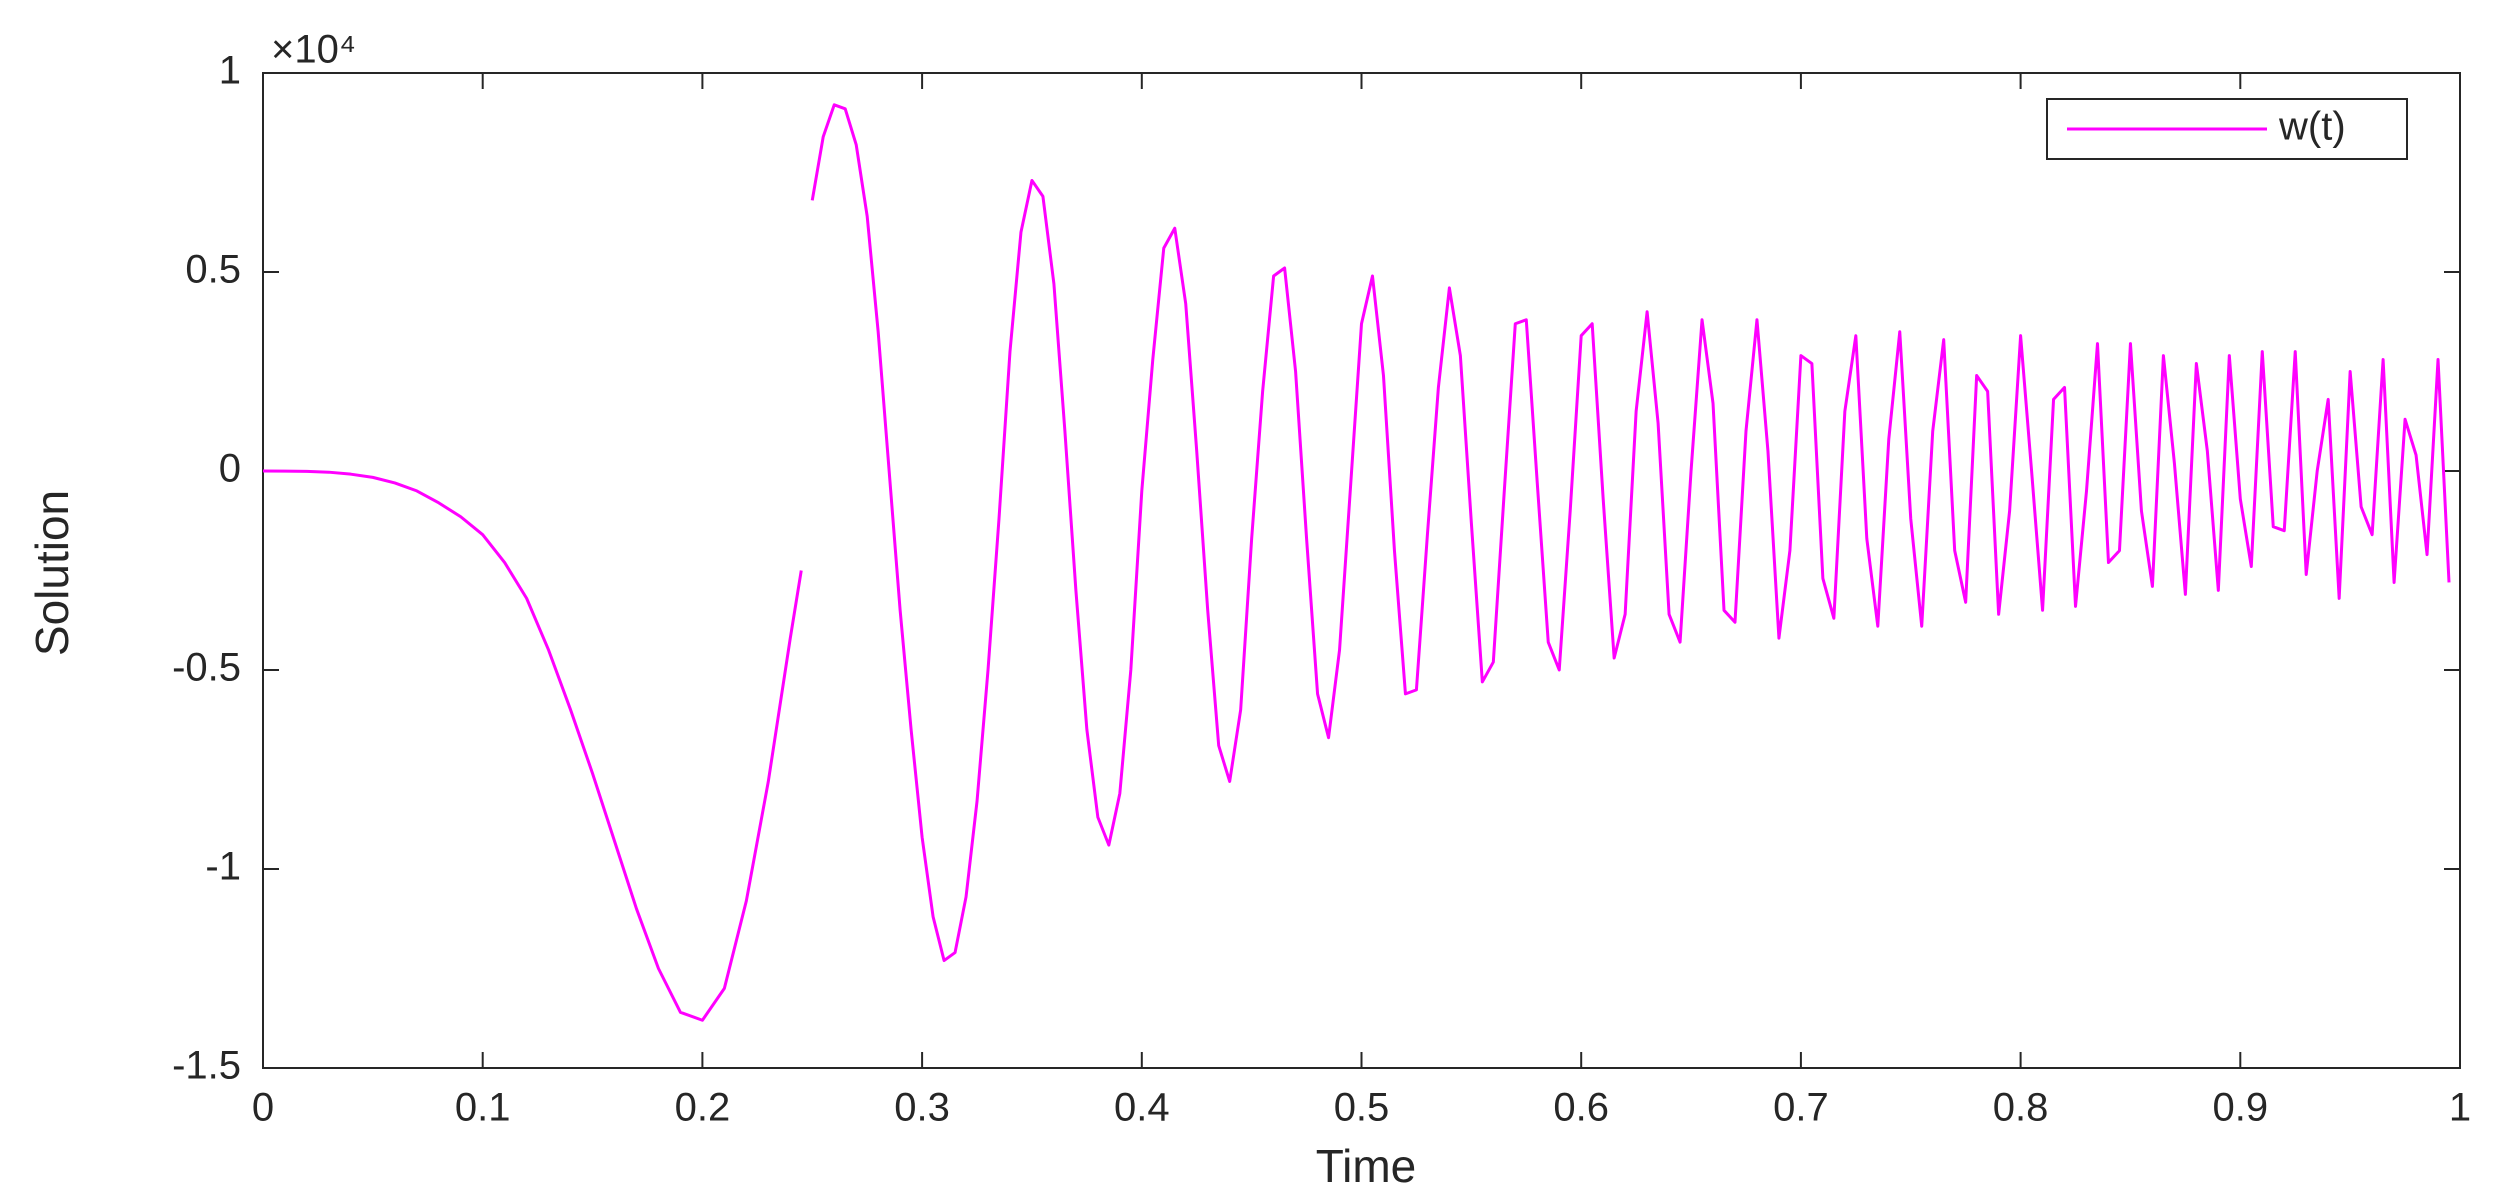  I want to click on x-tick-label: 0, so click(263, 1108).